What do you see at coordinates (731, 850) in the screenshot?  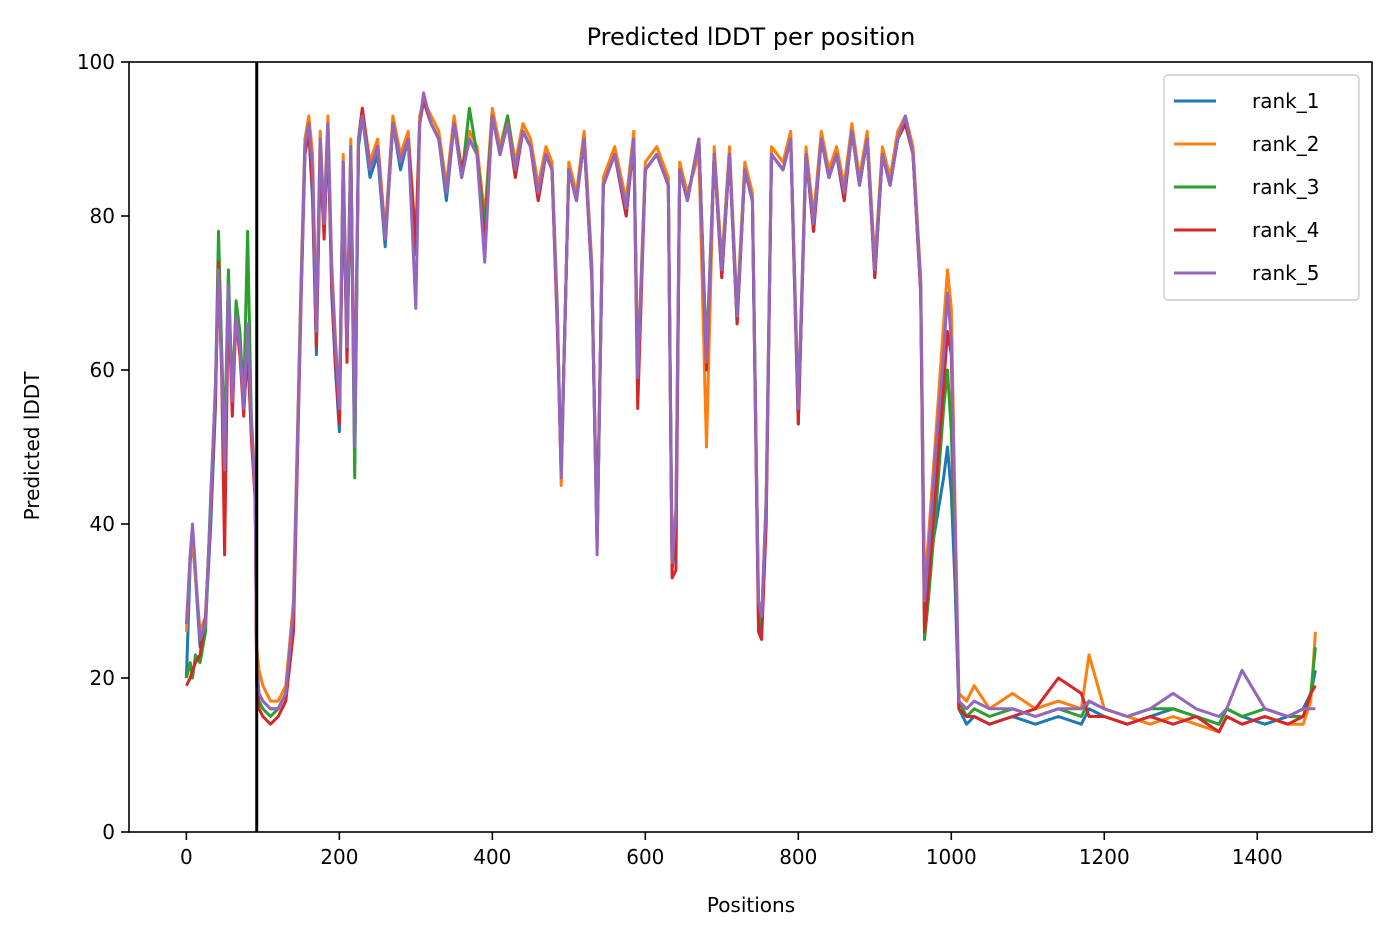 I see `x-axis: 0 200 400 600 800 1000 1200 1400` at bounding box center [731, 850].